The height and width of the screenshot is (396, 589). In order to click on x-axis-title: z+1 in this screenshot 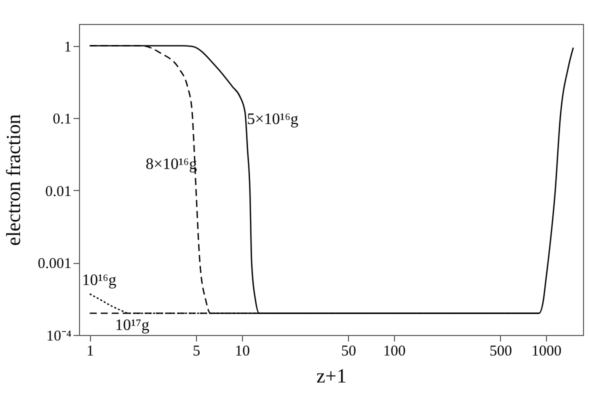, I will do `click(331, 377)`.